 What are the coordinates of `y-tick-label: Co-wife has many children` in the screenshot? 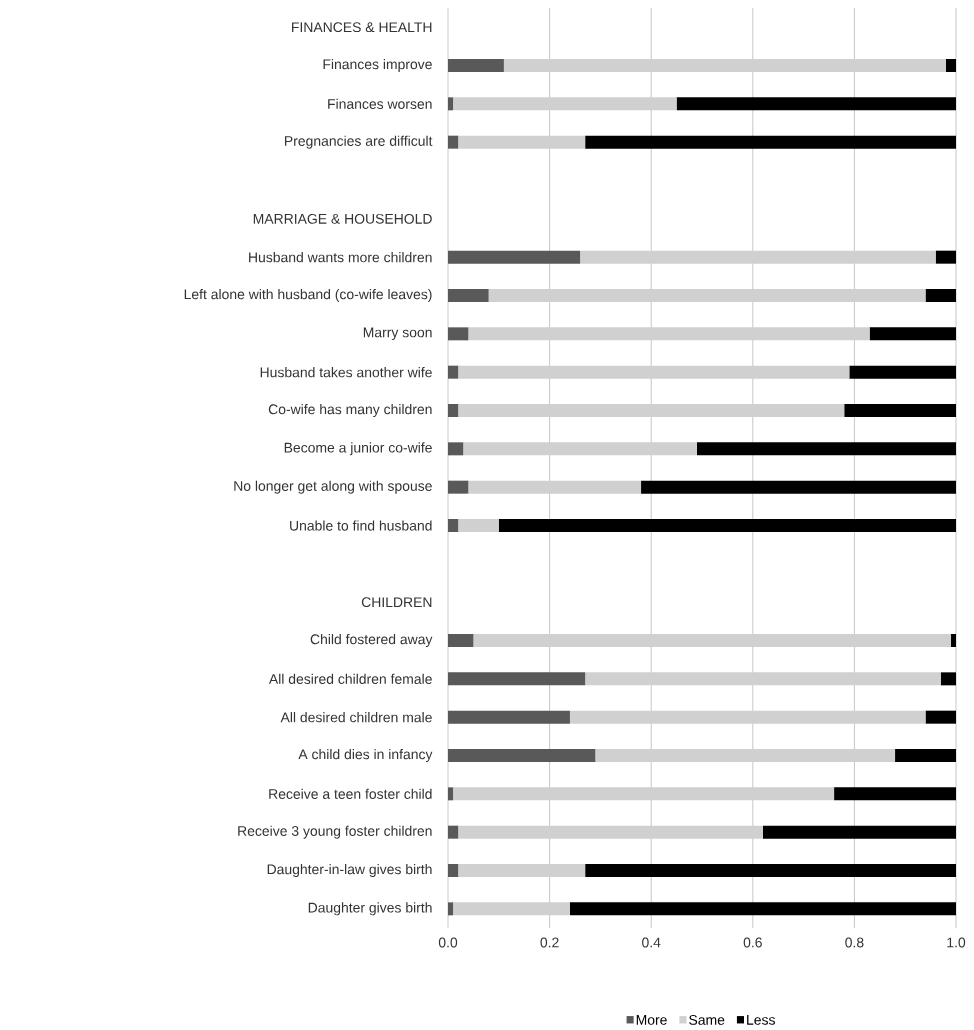 It's located at (350, 410).